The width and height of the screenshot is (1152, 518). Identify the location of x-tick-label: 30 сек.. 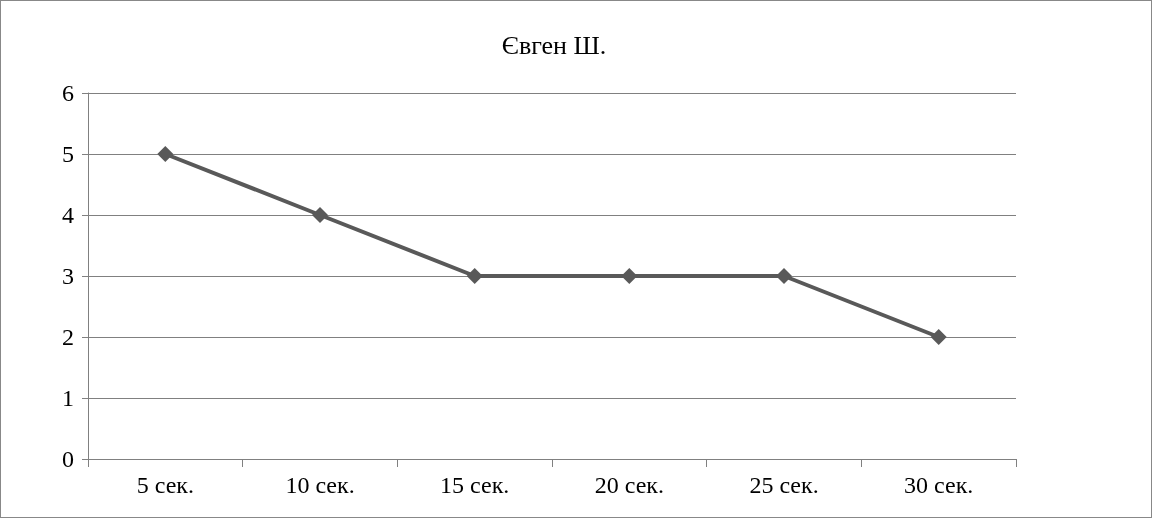
(939, 485).